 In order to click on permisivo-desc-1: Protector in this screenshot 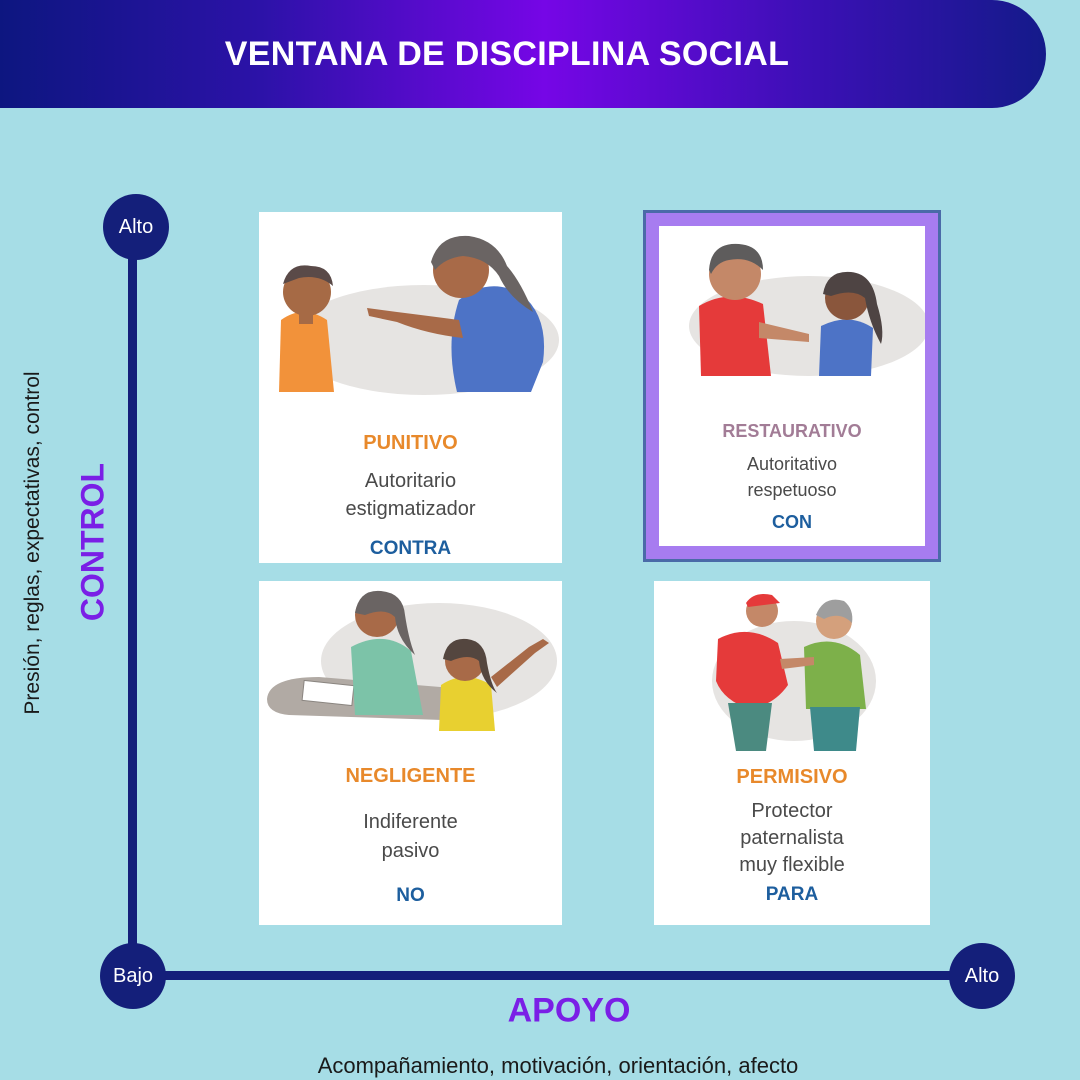, I will do `click(792, 811)`.